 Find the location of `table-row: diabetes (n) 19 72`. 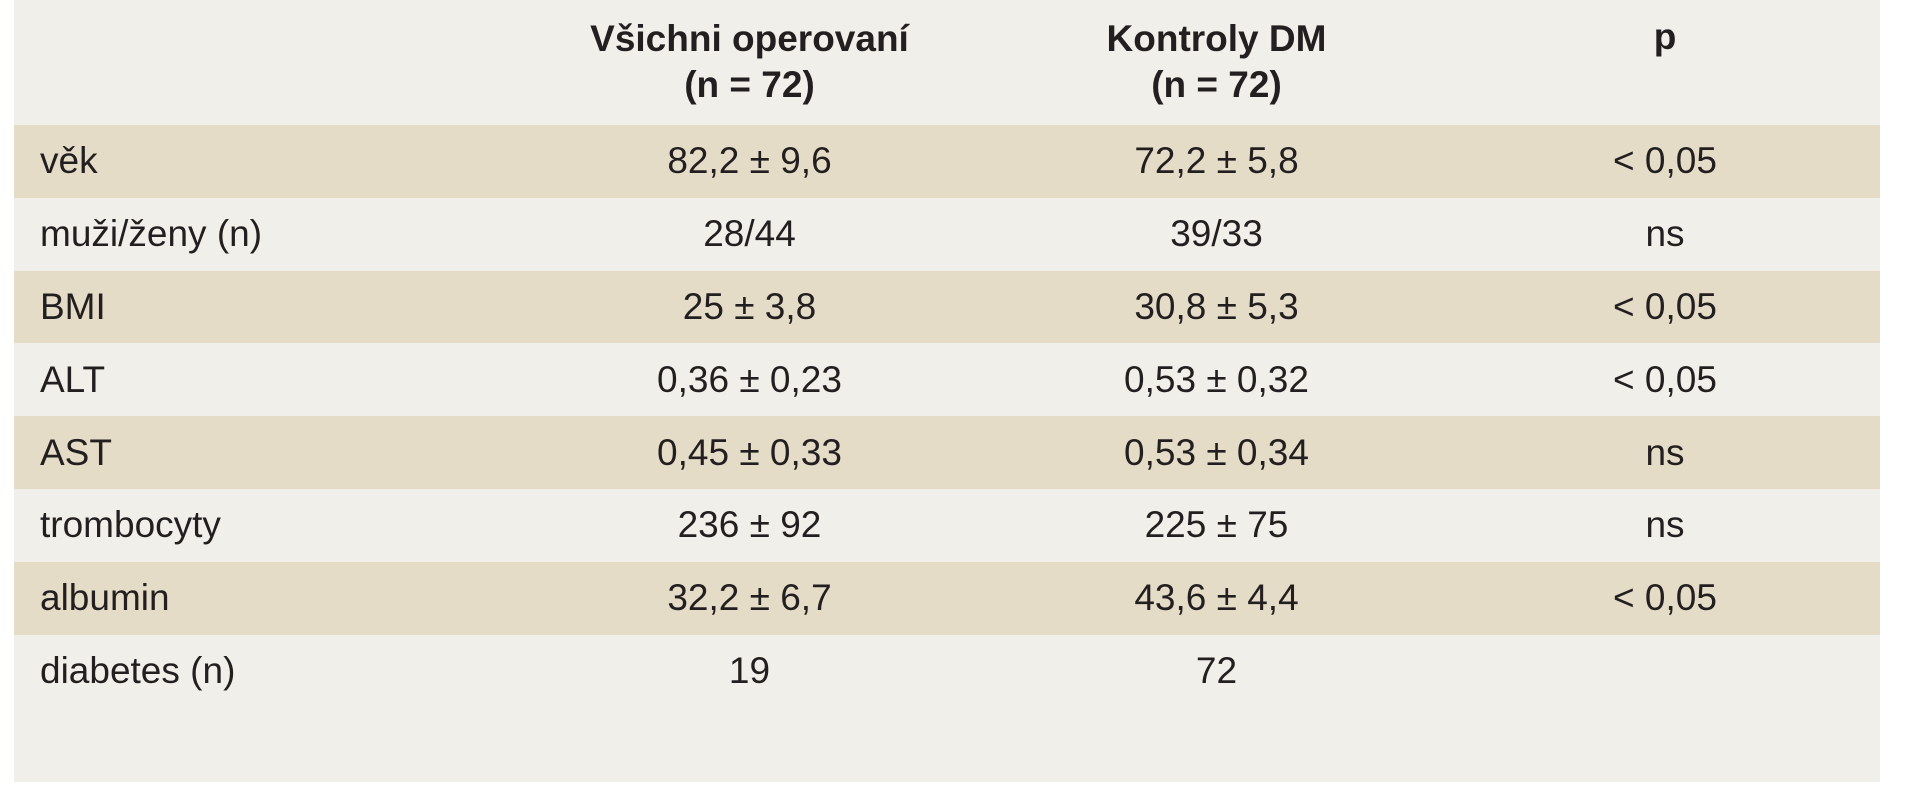

table-row: diabetes (n) 19 72 is located at coordinates (947, 671).